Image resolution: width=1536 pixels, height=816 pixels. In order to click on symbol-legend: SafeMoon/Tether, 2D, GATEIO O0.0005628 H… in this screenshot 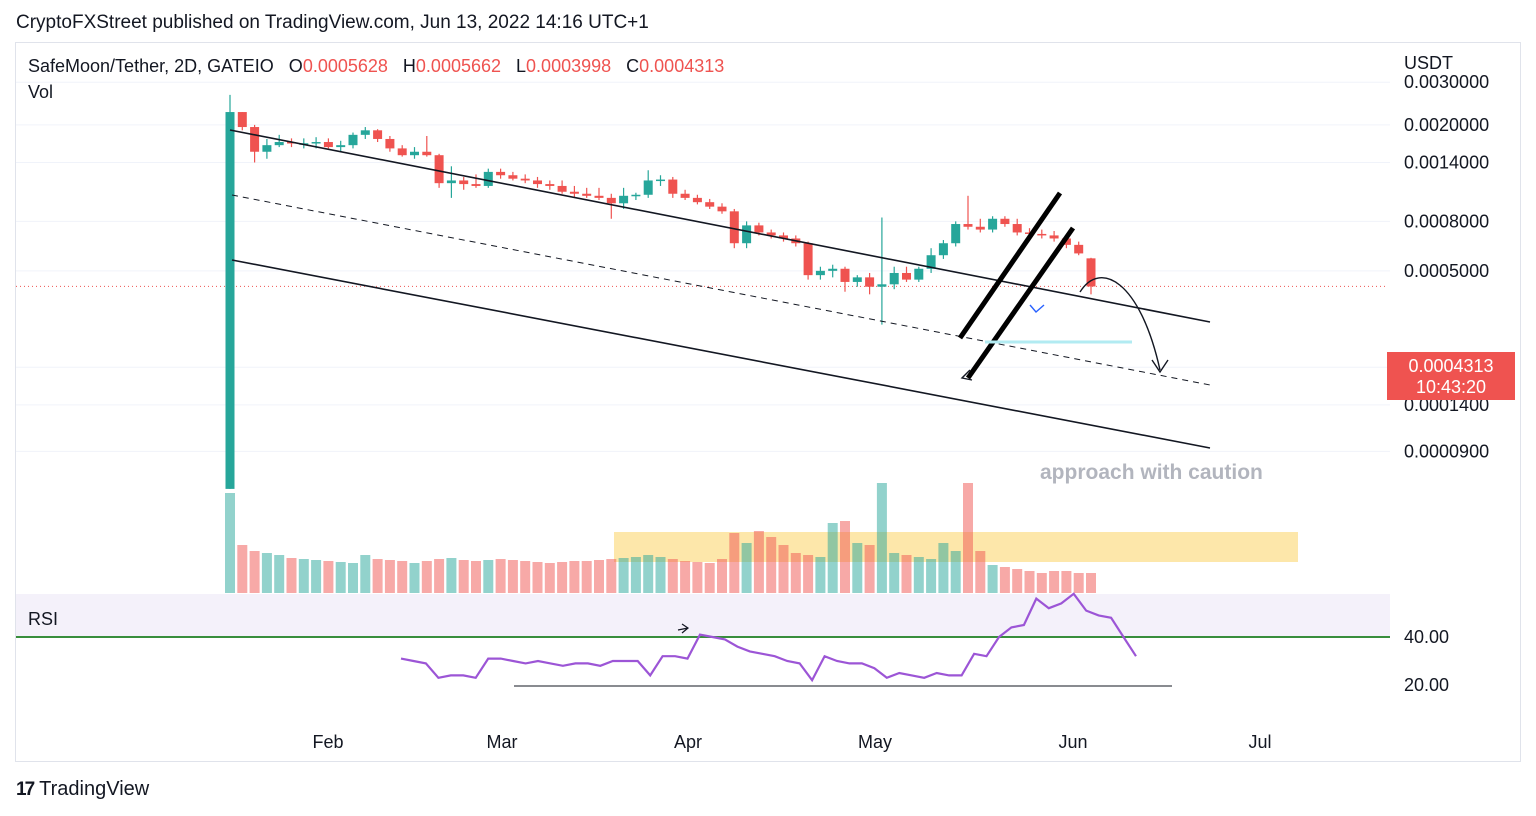, I will do `click(376, 66)`.